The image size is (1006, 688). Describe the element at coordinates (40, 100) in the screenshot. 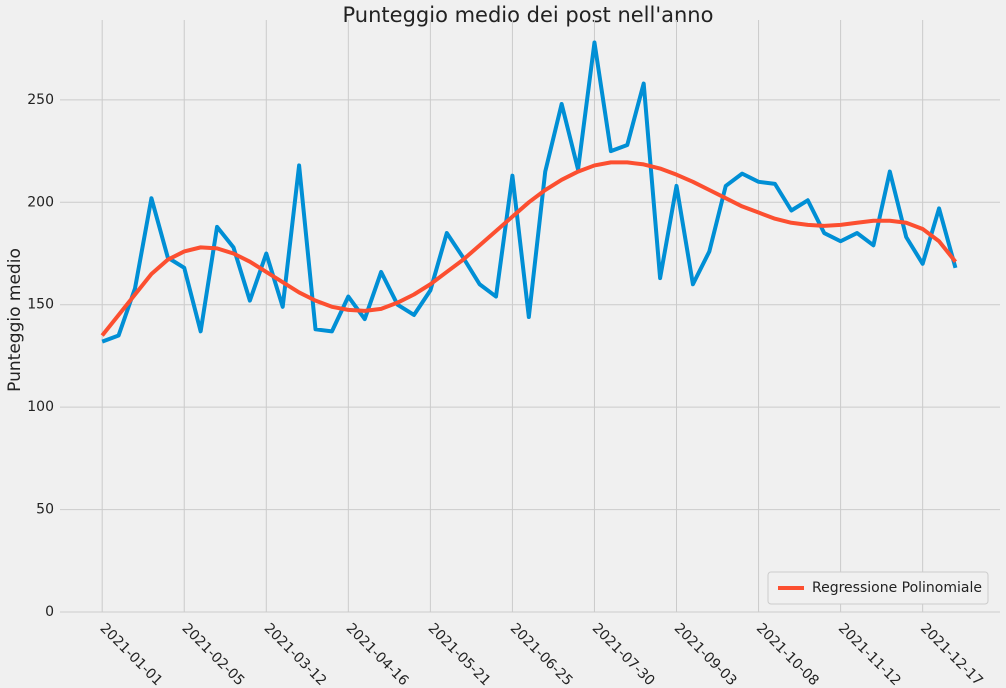

I see `y-tick-label: 250` at that location.